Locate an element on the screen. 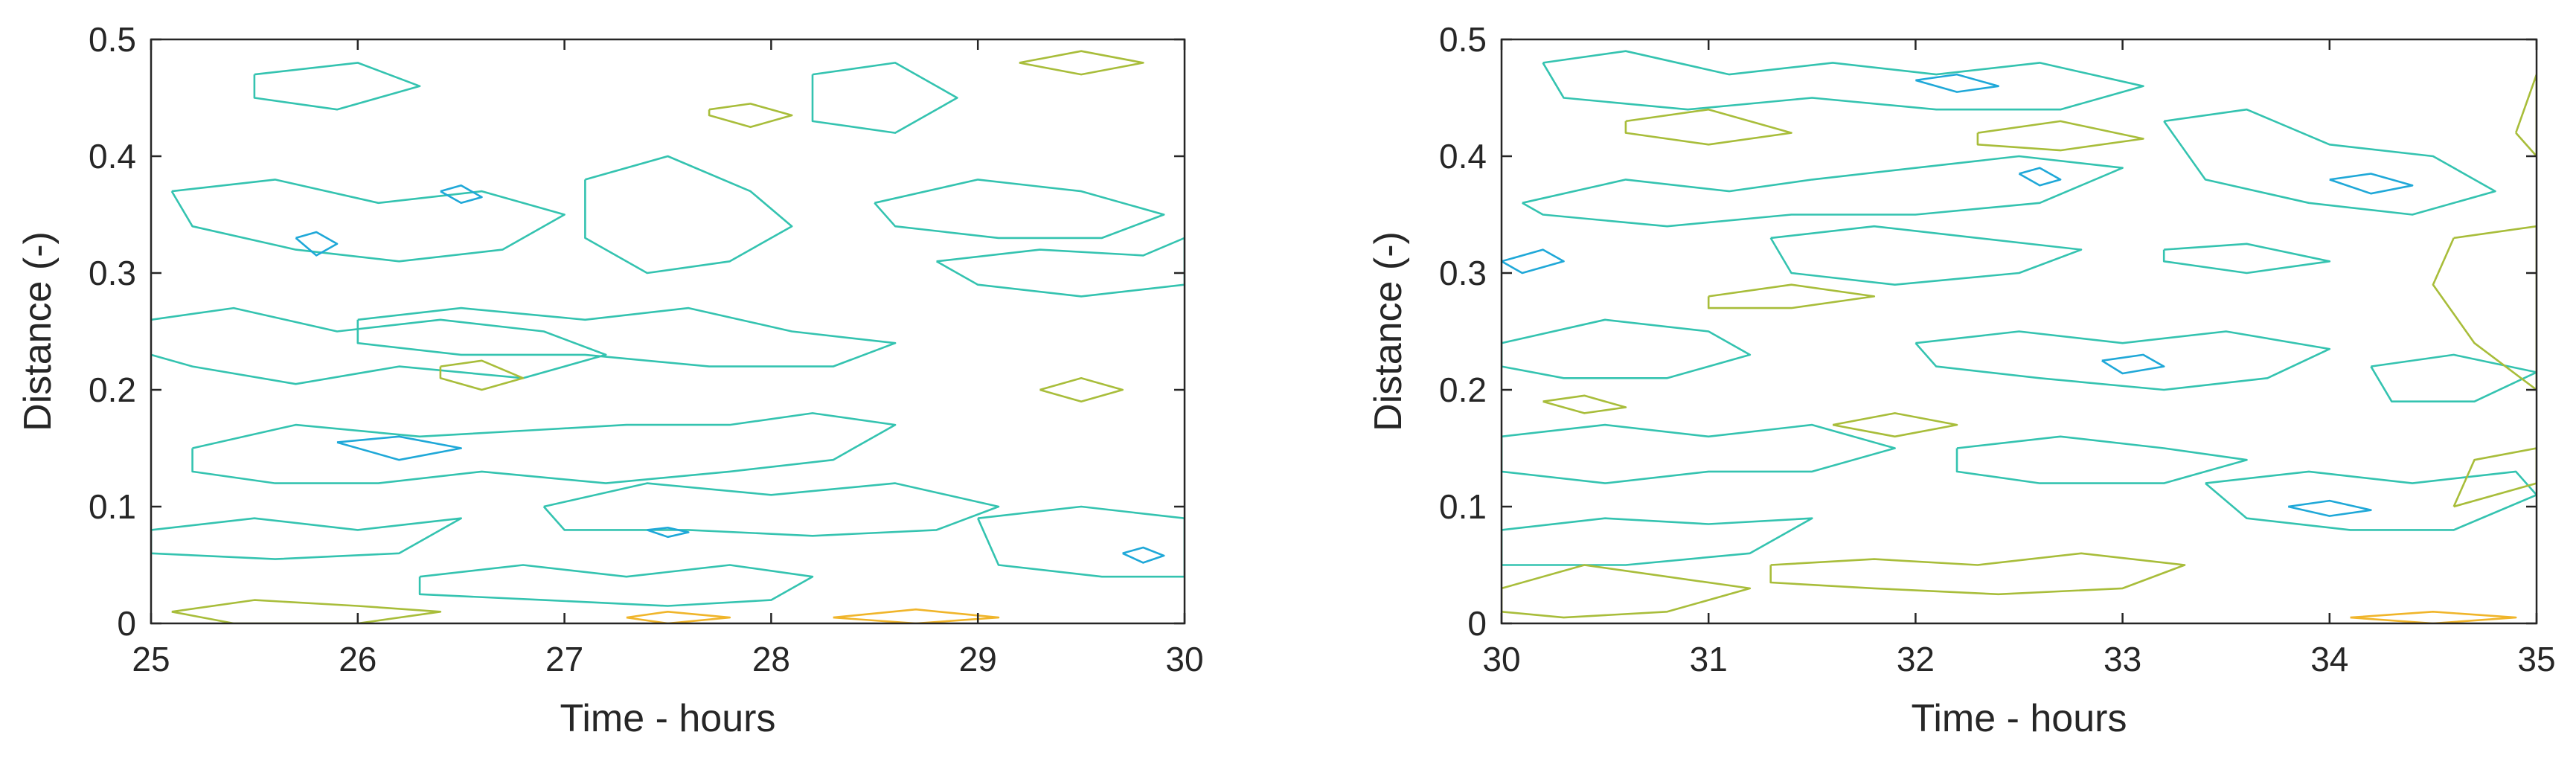 Image resolution: width=2576 pixels, height=764 pixels. x-tick-label: 29 is located at coordinates (978, 659).